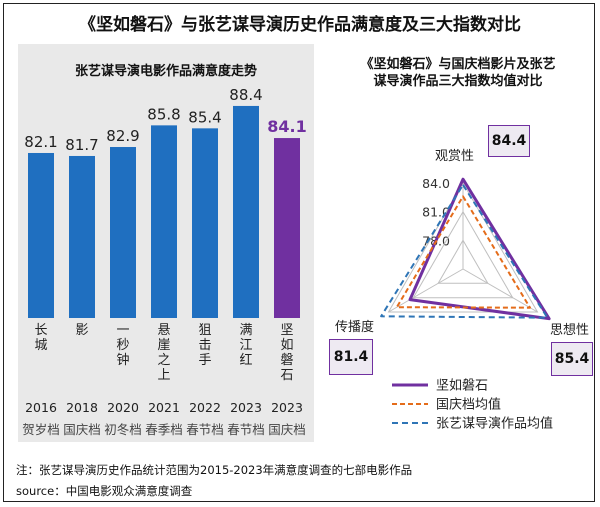  I want to click on category-label-4-char-1: 悬, so click(163, 330).